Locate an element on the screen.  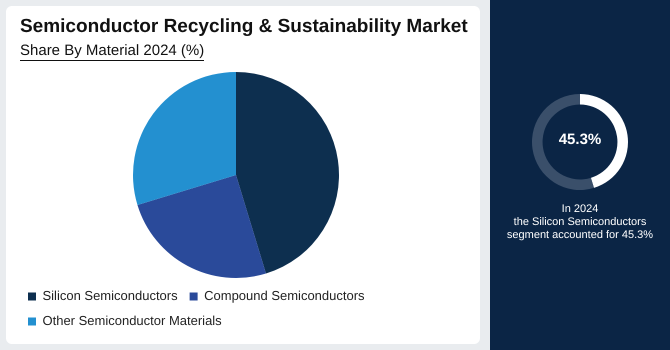
chart-subtitle: Share By Material 2024 (%) is located at coordinates (112, 51).